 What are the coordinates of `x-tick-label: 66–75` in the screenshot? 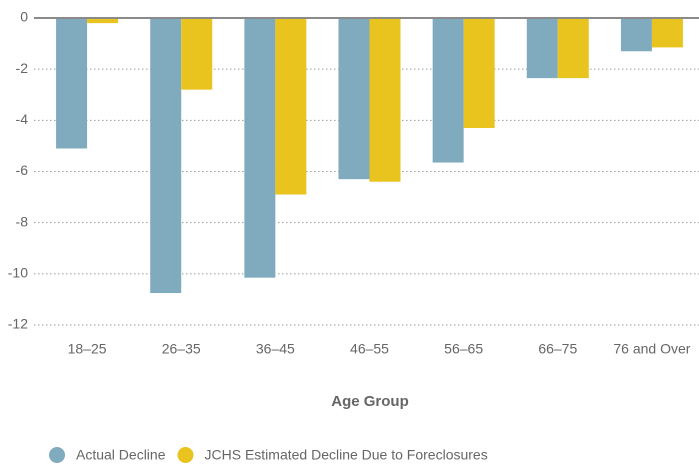 It's located at (557, 349).